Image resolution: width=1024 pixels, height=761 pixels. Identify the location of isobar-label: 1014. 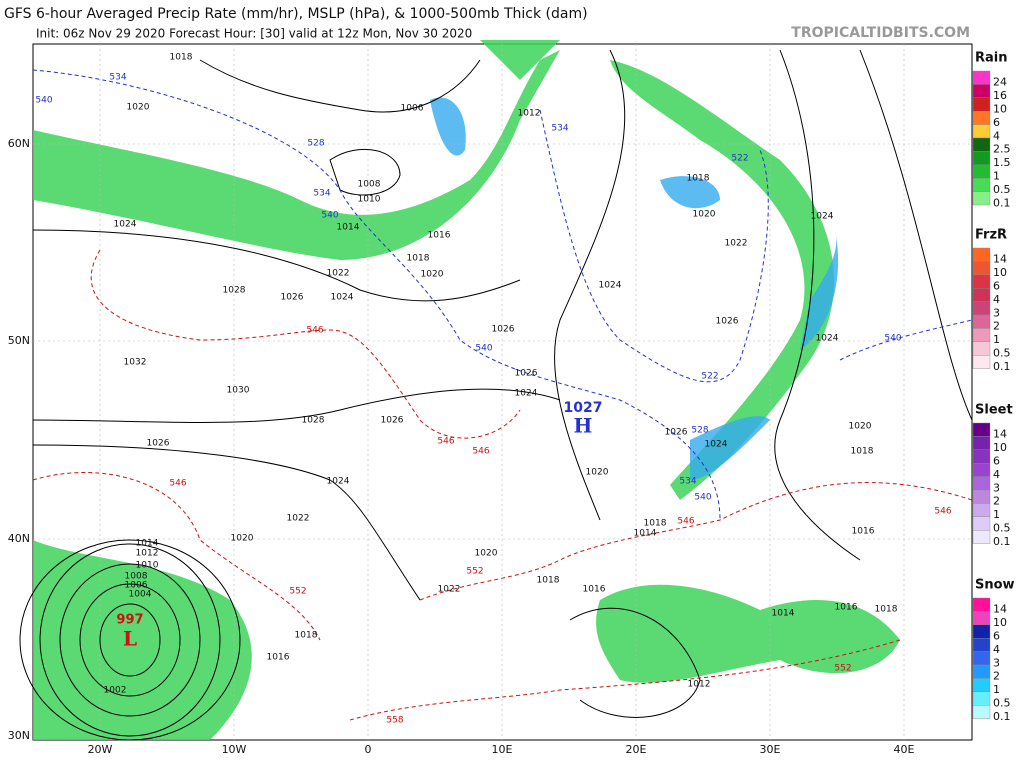
(147, 544).